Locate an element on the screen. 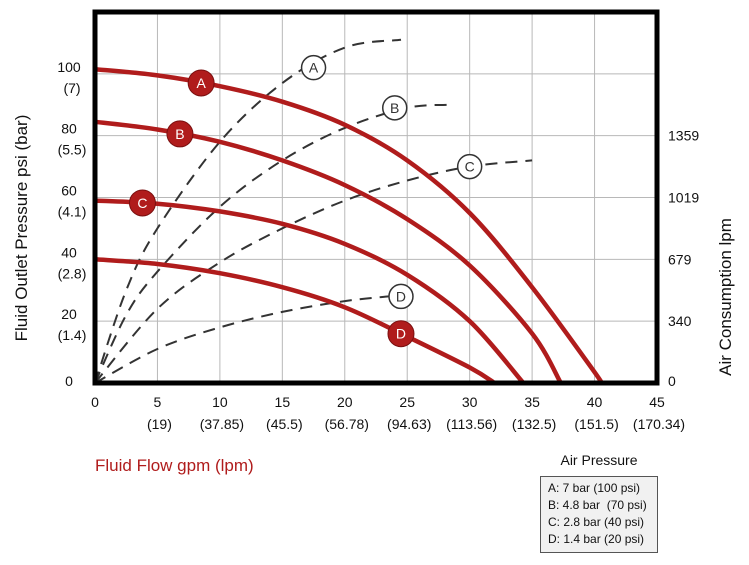  fluid-curve-d is located at coordinates (295, 321).